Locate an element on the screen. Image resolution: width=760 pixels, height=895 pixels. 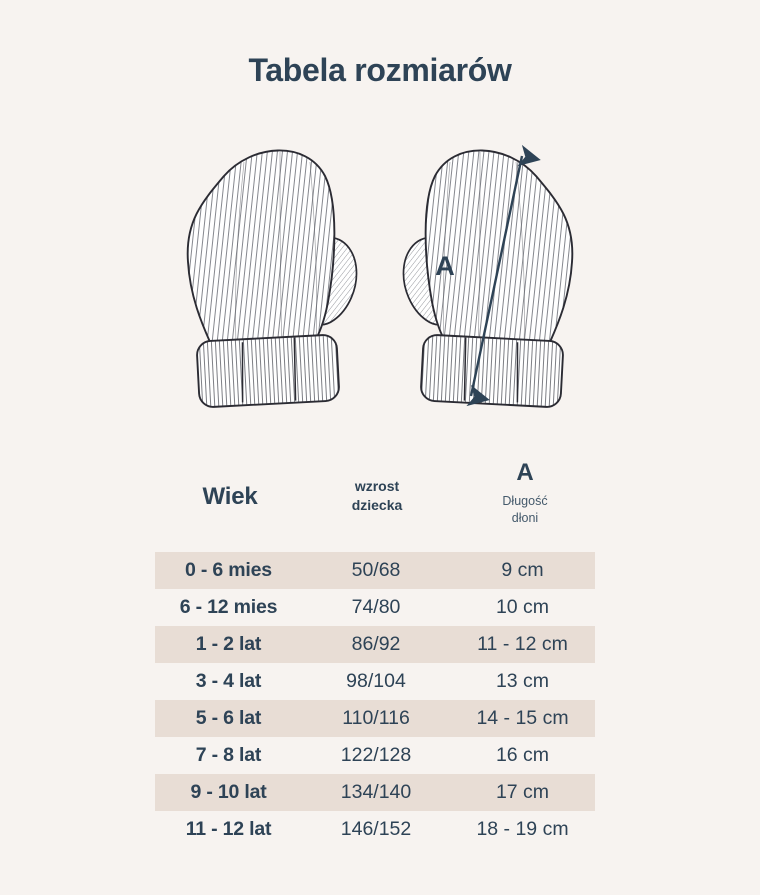
cell-dlugosc-dloni: 17 cm is located at coordinates (522, 792).